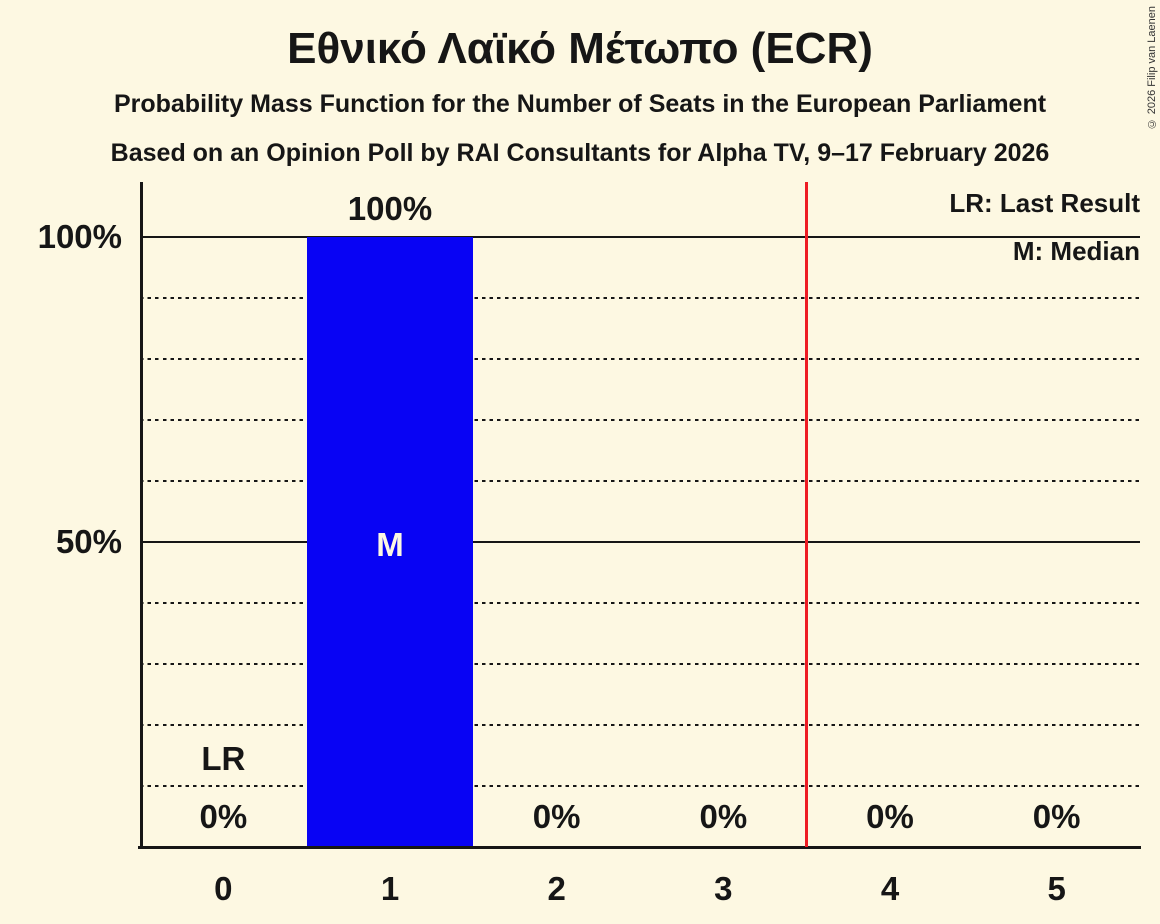 This screenshot has width=1160, height=924. Describe the element at coordinates (807, 514) in the screenshot. I see `last-result-line` at that location.